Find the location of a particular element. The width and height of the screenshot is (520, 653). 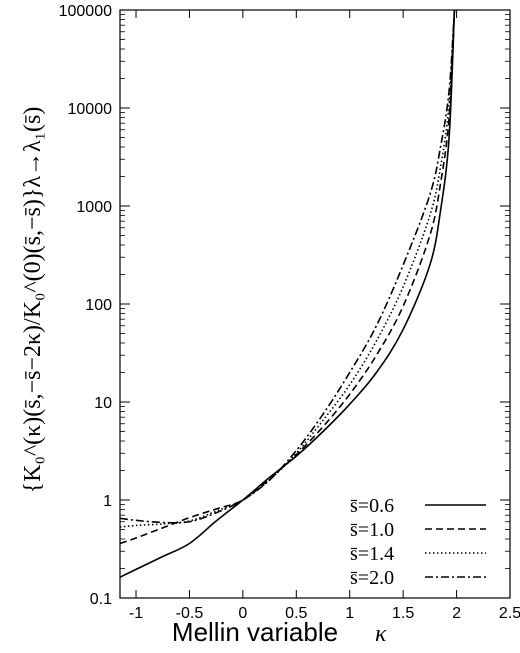

x-axis-symbol: κ is located at coordinates (381, 634).